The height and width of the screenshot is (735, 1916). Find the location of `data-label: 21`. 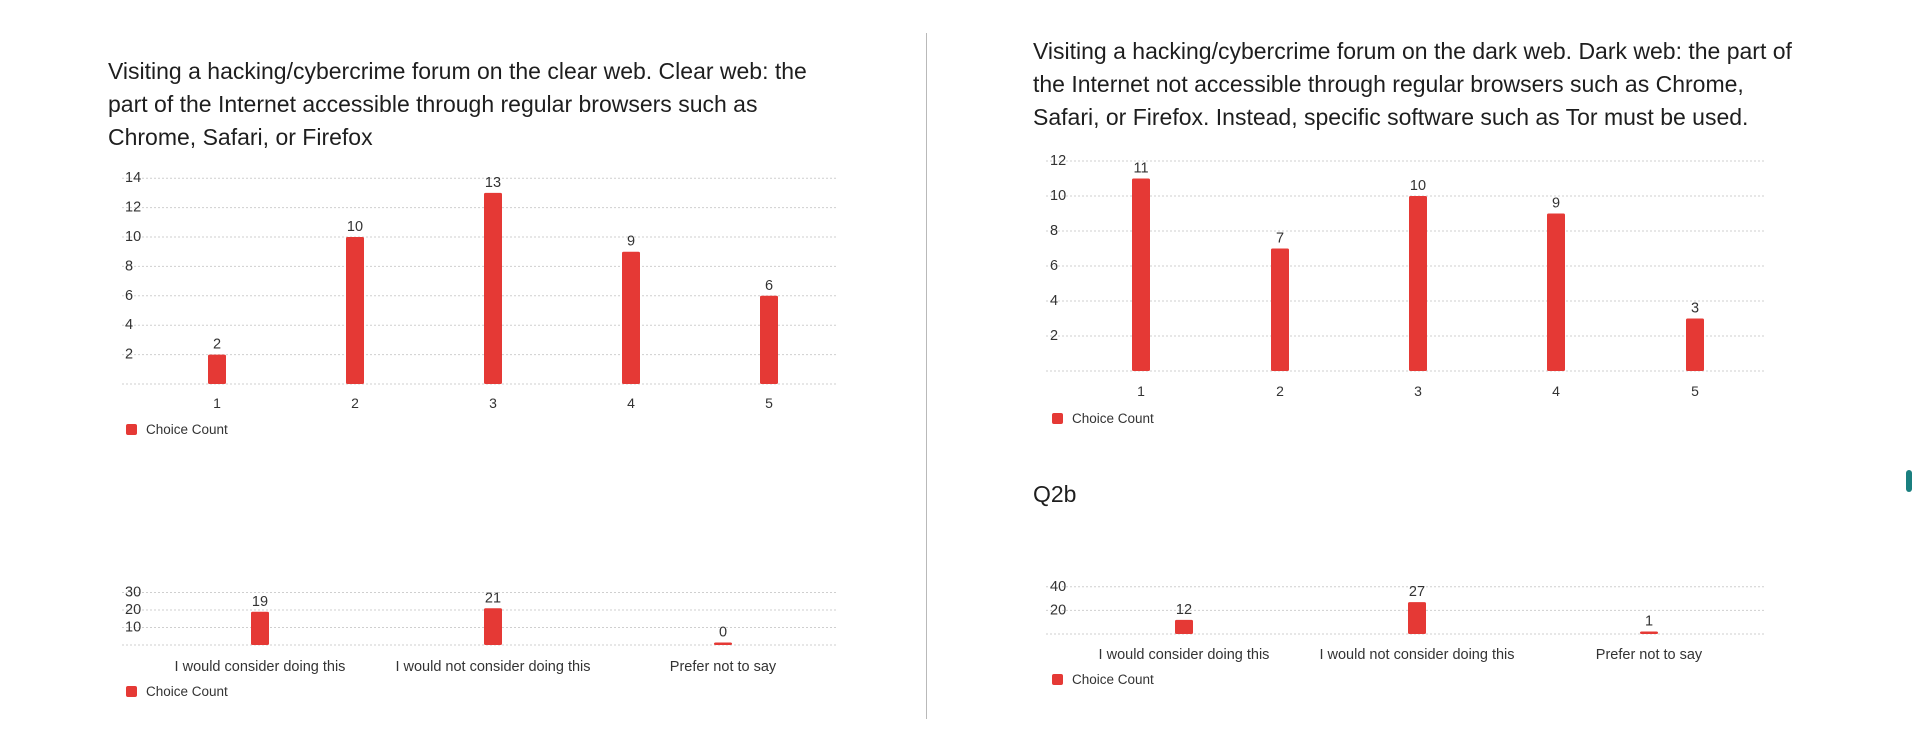

data-label: 21 is located at coordinates (493, 598).